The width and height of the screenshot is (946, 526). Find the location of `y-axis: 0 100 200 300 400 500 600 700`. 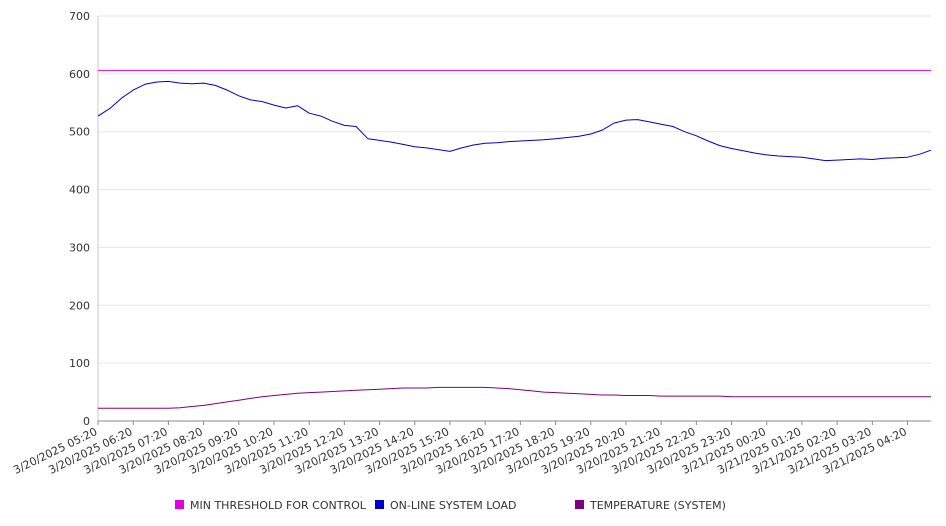

y-axis: 0 100 200 300 400 500 600 700 is located at coordinates (84, 219).